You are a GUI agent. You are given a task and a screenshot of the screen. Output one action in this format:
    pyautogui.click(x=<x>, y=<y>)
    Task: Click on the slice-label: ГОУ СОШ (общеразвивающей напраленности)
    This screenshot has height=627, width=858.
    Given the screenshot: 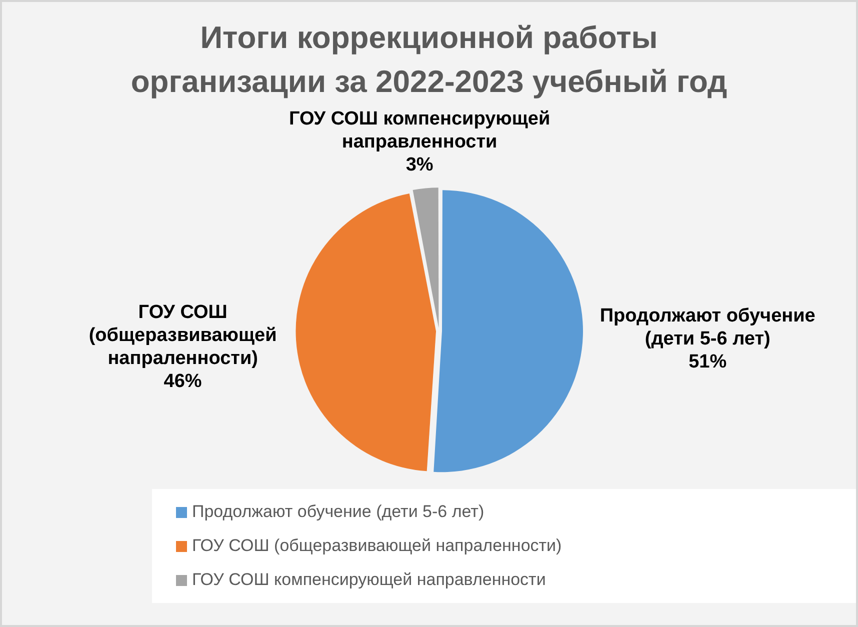 What is the action you would take?
    pyautogui.click(x=182, y=335)
    